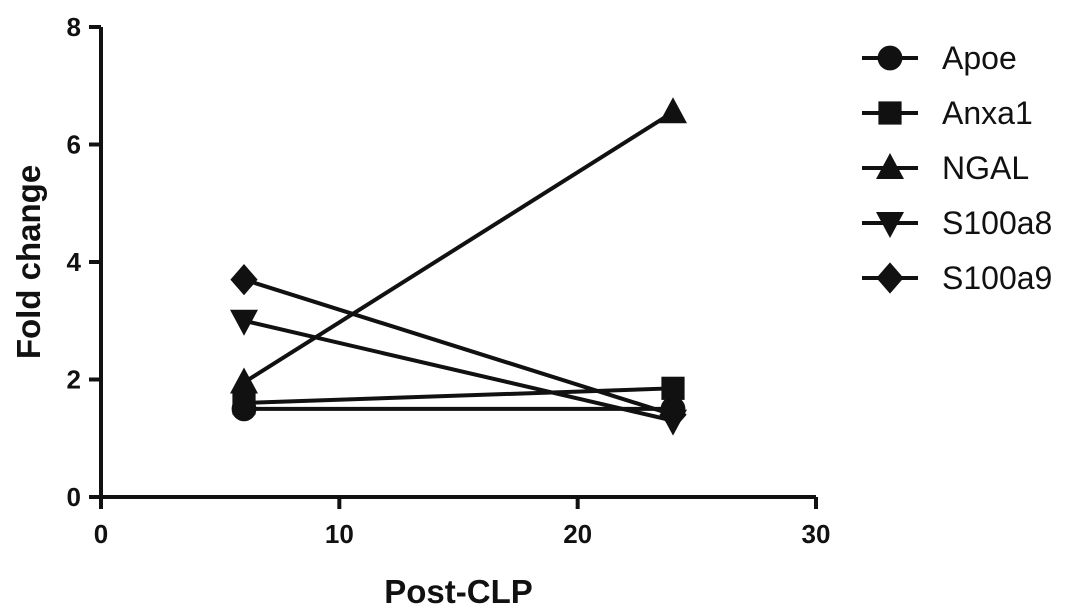  I want to click on legend-item: S100a9, so click(957, 278).